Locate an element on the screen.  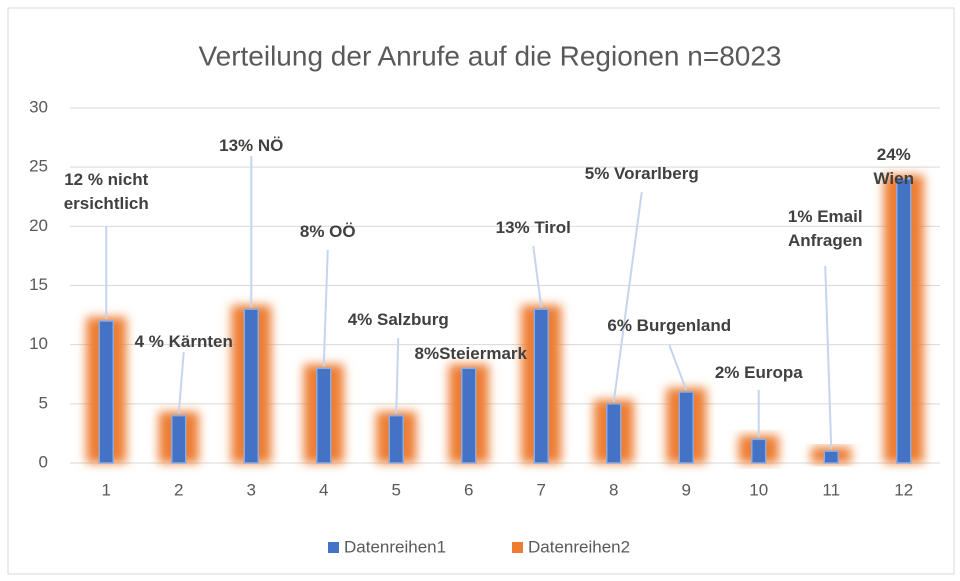
x-tick-label: 4 is located at coordinates (323, 489).